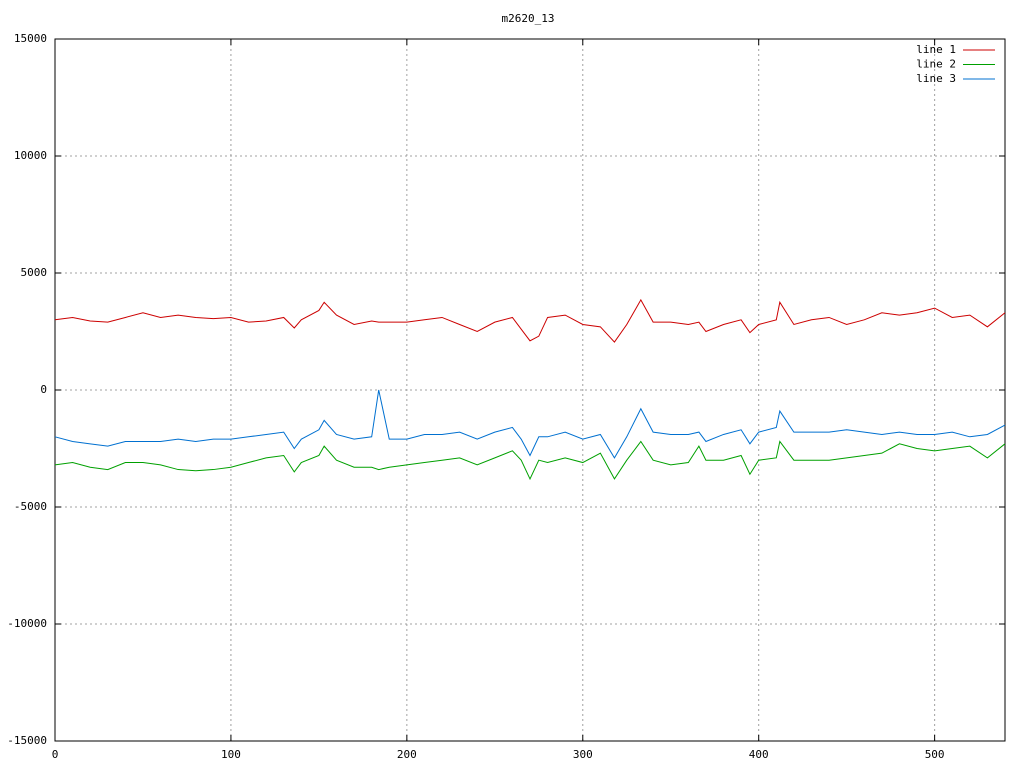 The width and height of the screenshot is (1024, 772). I want to click on y-tick-label: 10000, so click(30, 155).